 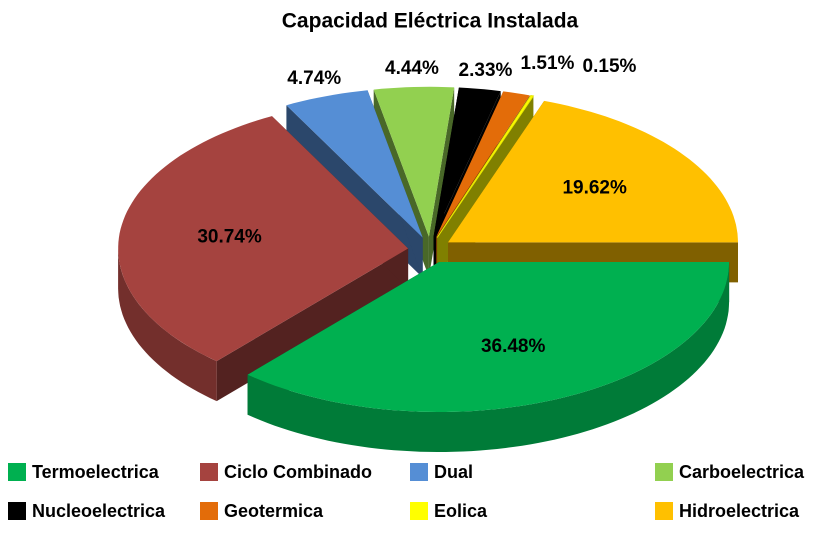 What do you see at coordinates (229, 237) in the screenshot?
I see `data-label: 30.74%` at bounding box center [229, 237].